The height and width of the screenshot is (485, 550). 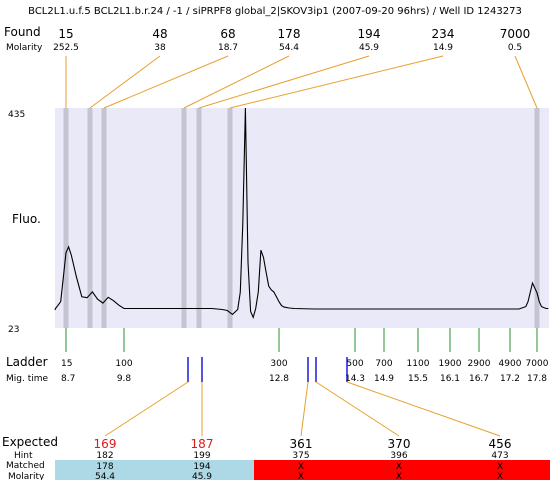 What do you see at coordinates (202, 444) in the screenshot?
I see `expected-size: 187` at bounding box center [202, 444].